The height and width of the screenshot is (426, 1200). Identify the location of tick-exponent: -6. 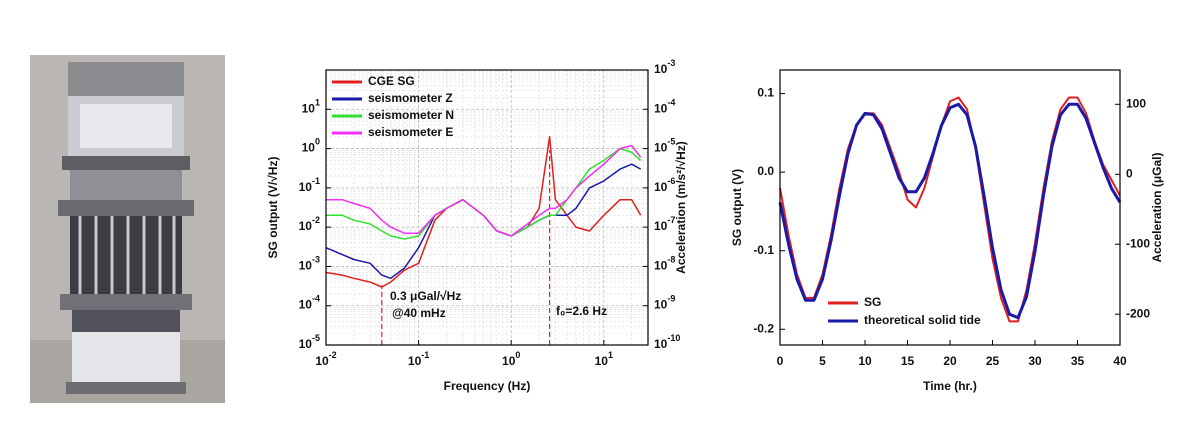
(671, 181).